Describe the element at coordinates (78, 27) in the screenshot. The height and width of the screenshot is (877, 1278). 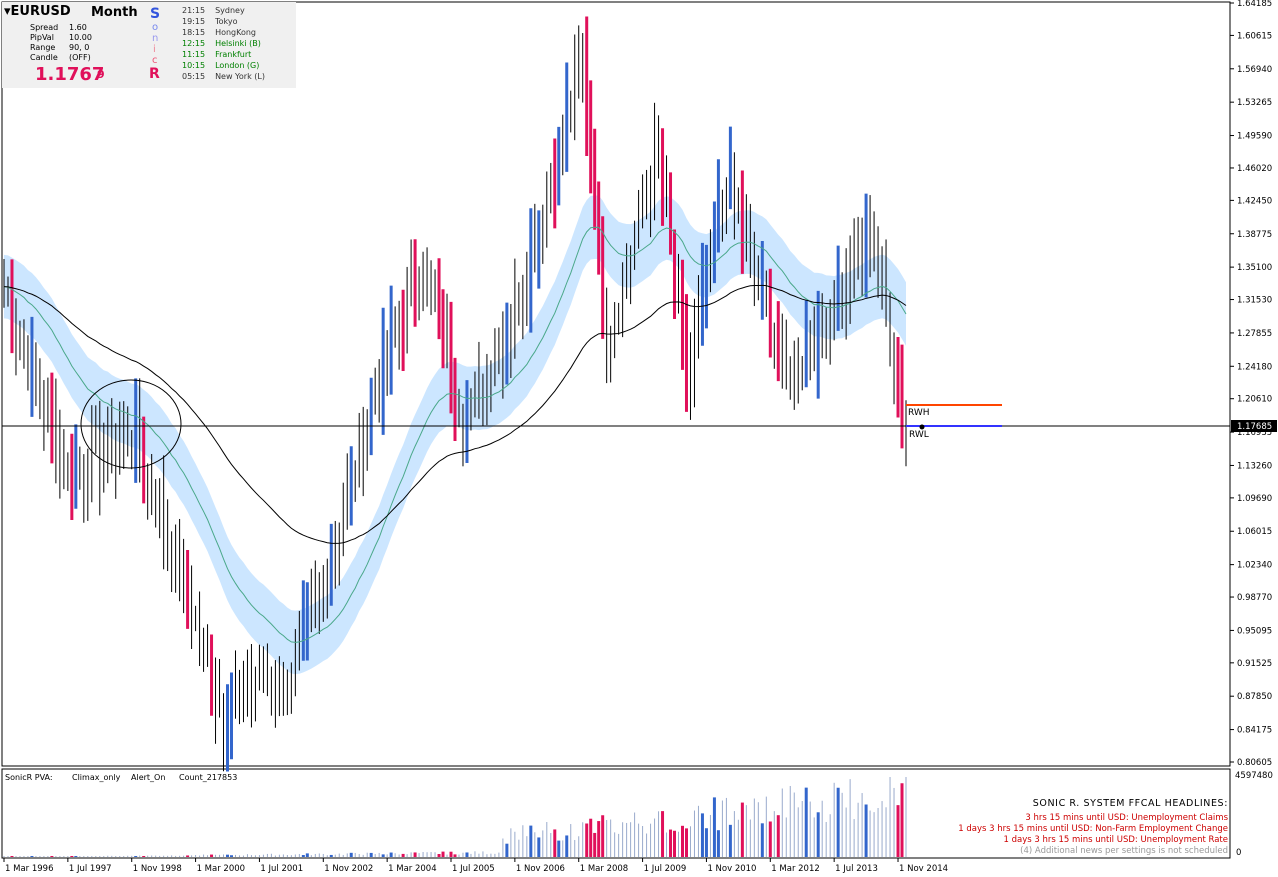
I see `spread-value: 1.60` at that location.